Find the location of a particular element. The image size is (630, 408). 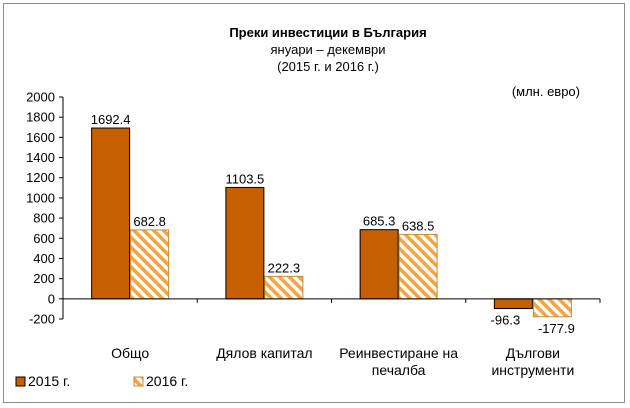

y-tick-label: 600 is located at coordinates (44, 238).